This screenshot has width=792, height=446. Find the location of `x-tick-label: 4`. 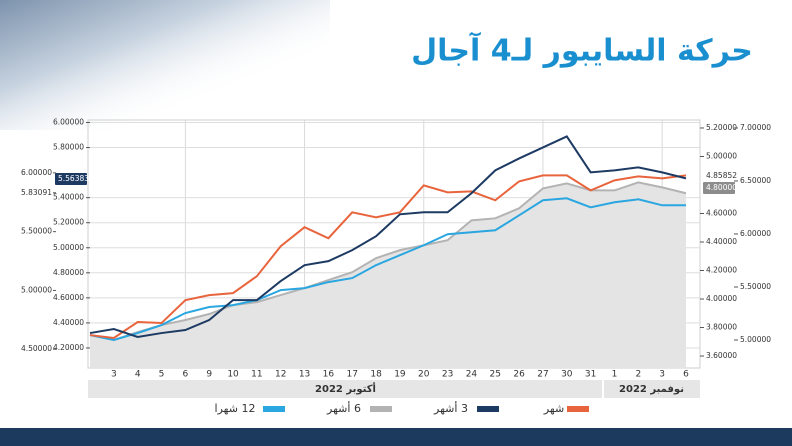

x-tick-label: 4 is located at coordinates (138, 375).